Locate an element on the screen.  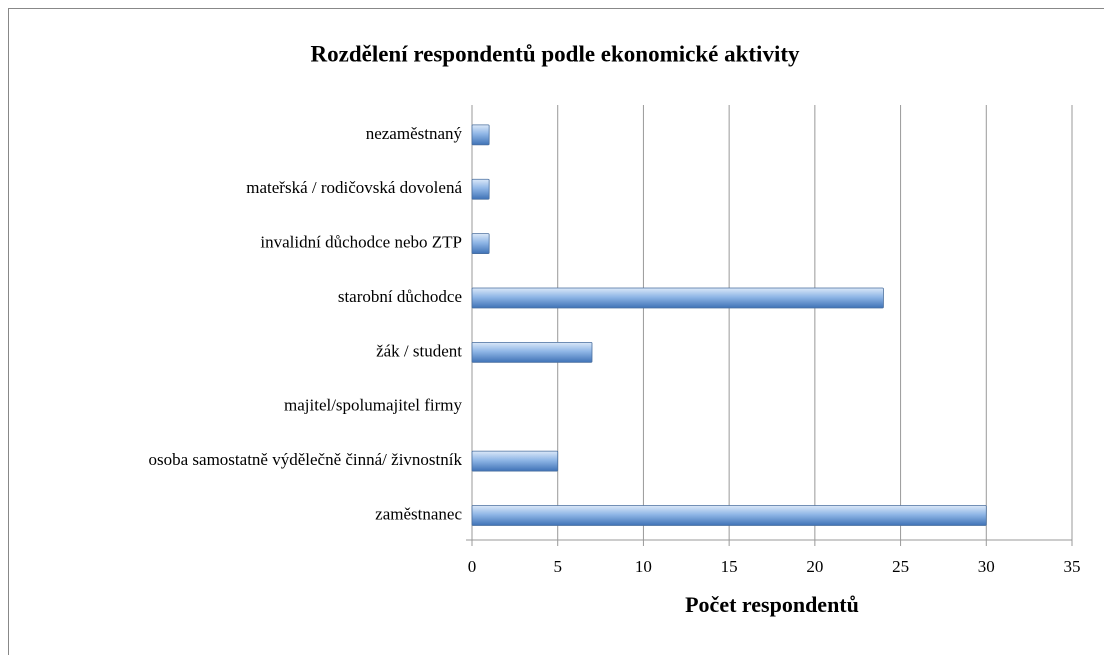
x-tick-label: 15 is located at coordinates (729, 566).